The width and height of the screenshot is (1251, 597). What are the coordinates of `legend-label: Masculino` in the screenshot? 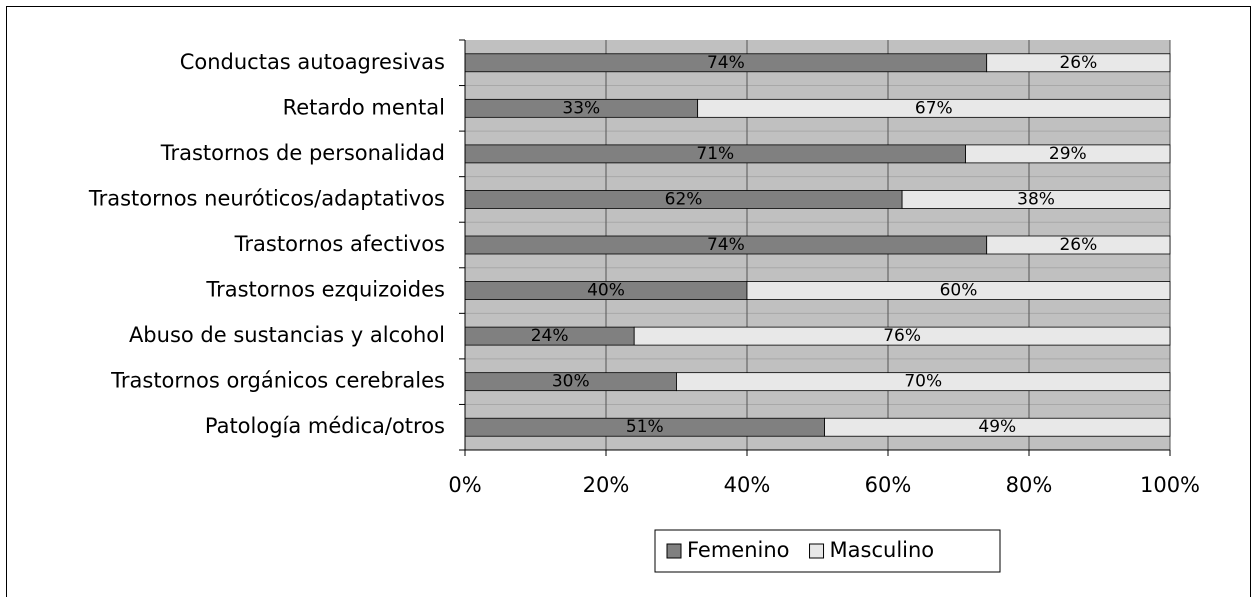 It's located at (882, 550).